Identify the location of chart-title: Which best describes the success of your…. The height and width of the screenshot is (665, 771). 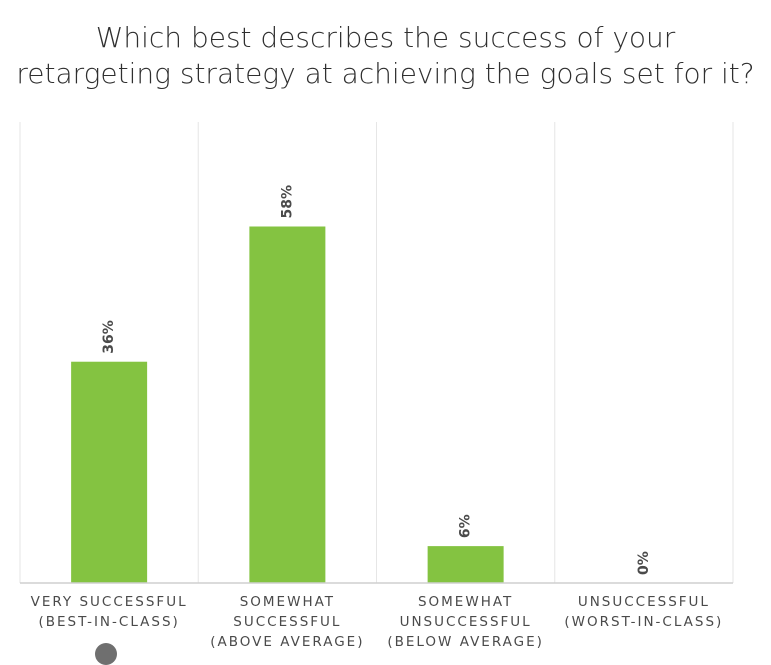
(385, 56).